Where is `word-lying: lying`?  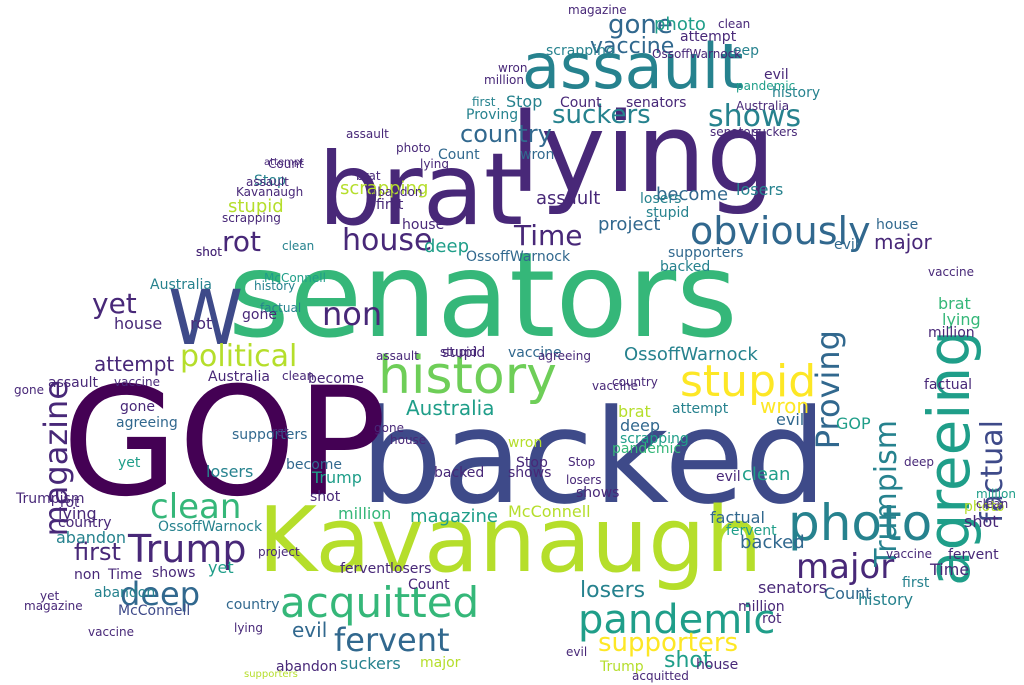 word-lying: lying is located at coordinates (643, 153).